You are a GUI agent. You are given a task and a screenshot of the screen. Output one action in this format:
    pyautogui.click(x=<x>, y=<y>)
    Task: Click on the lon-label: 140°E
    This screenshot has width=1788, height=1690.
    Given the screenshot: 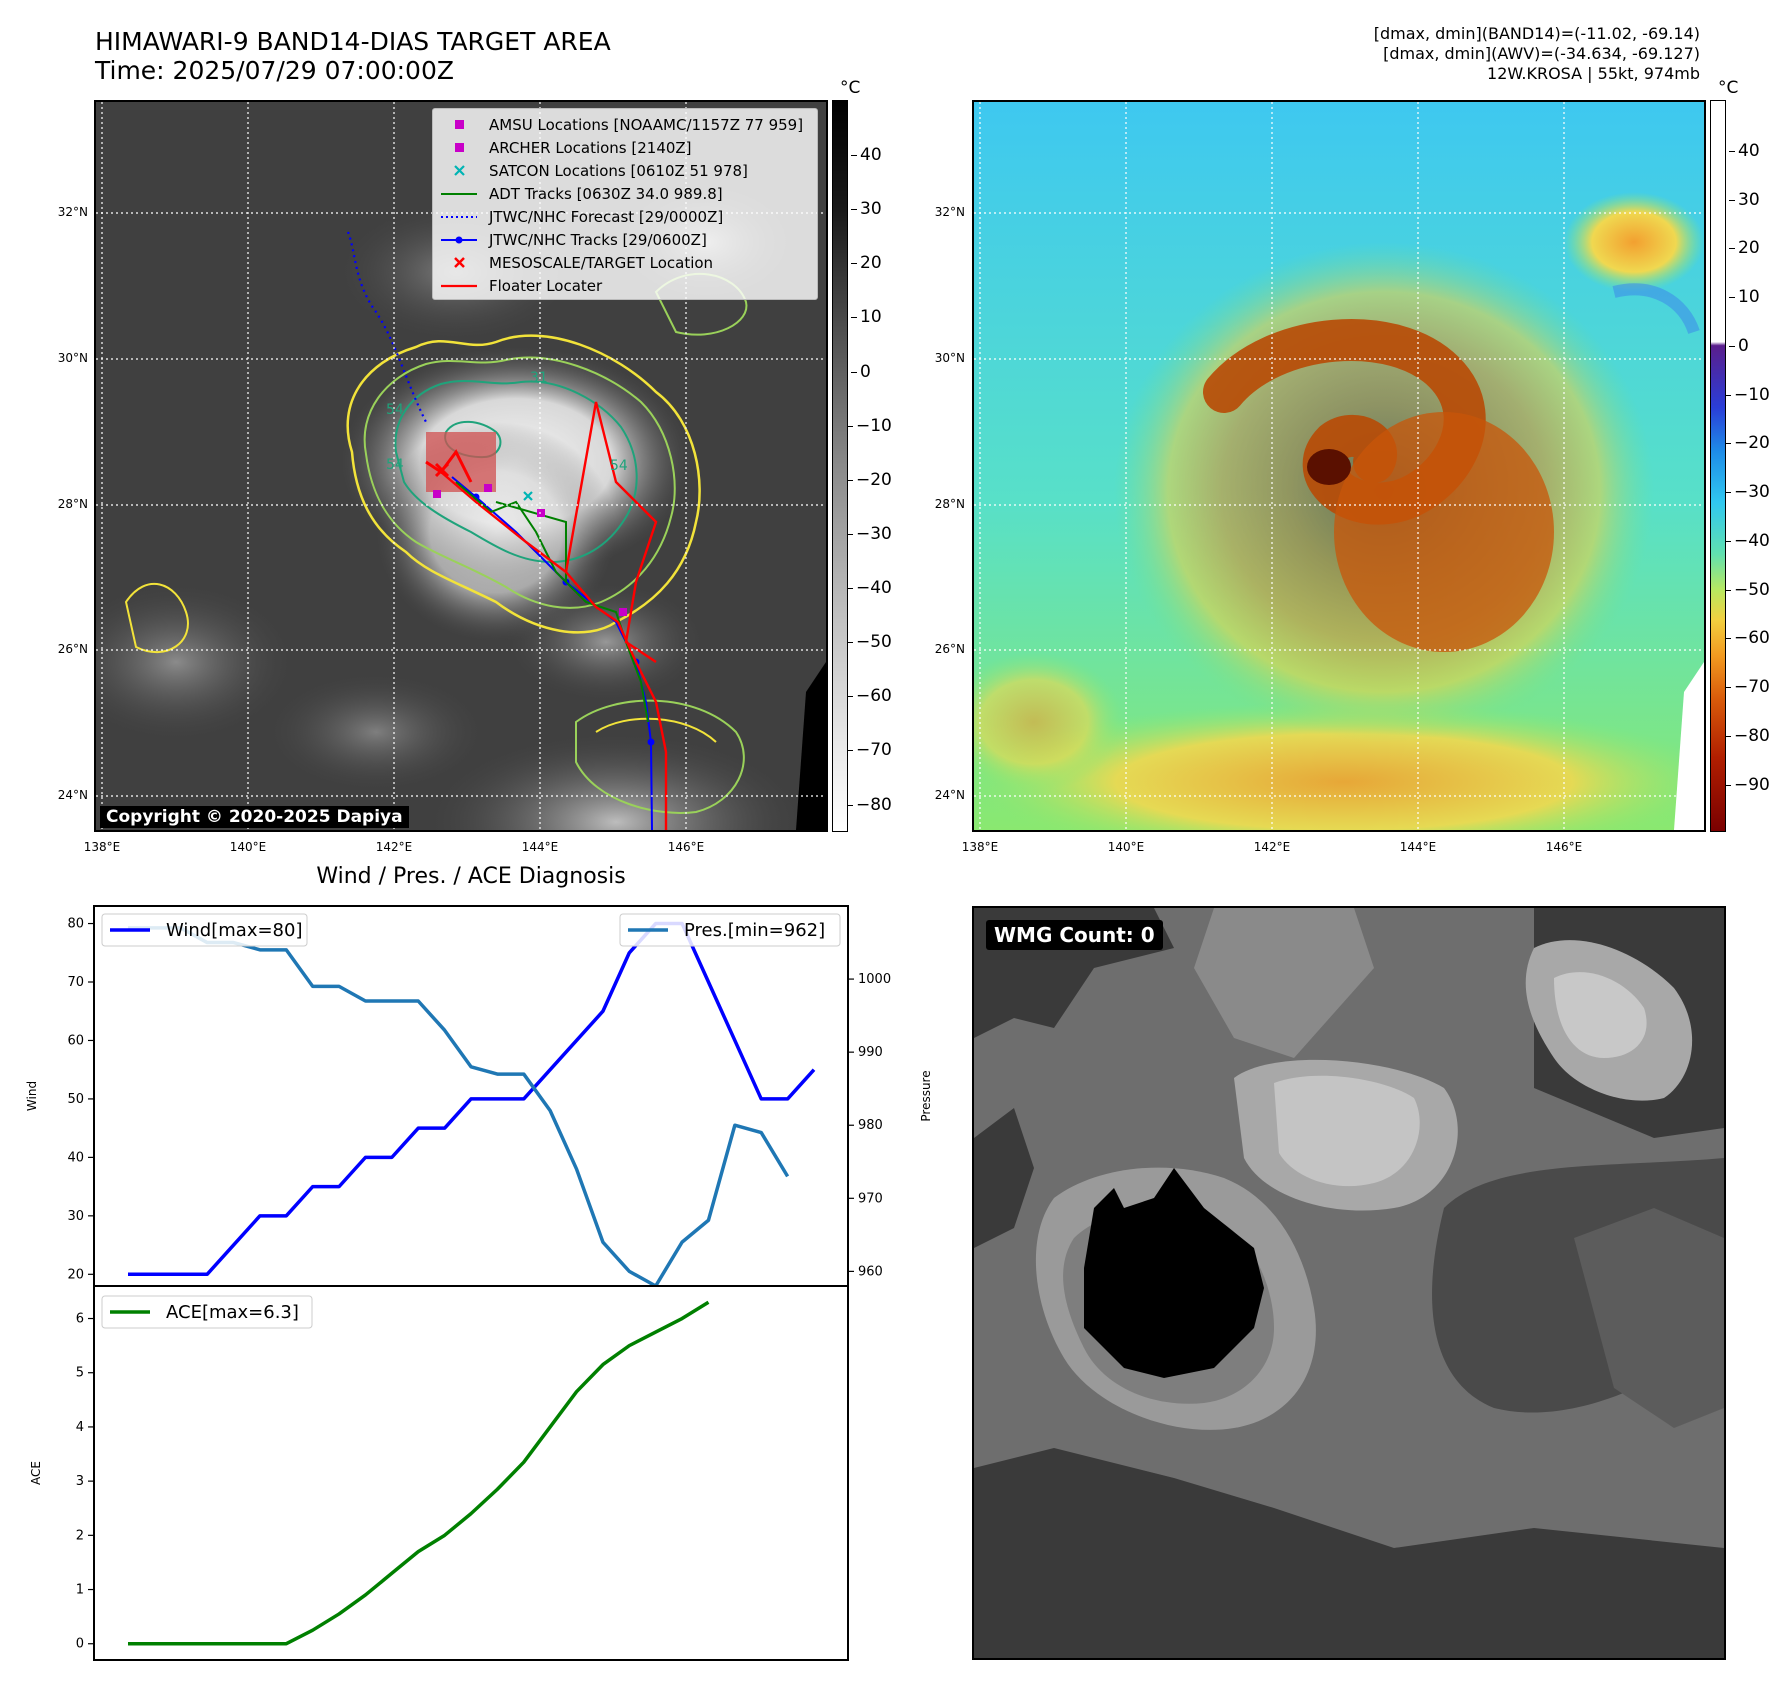 What is the action you would take?
    pyautogui.click(x=1126, y=847)
    